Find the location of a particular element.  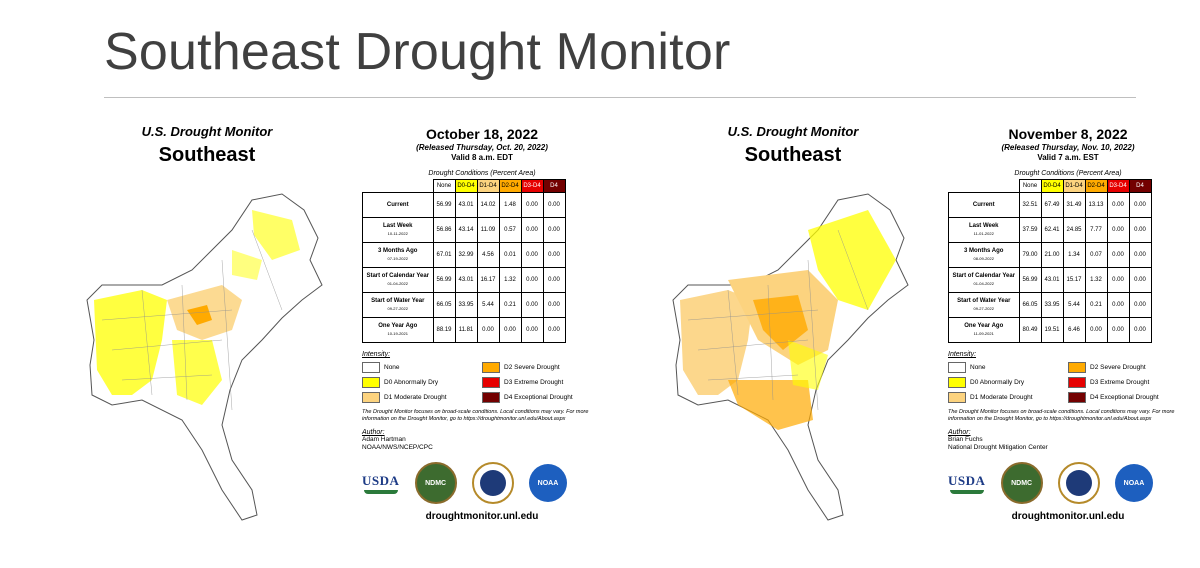

map-header: U.S. Drought Monitor Southeast is located at coordinates (207, 145).